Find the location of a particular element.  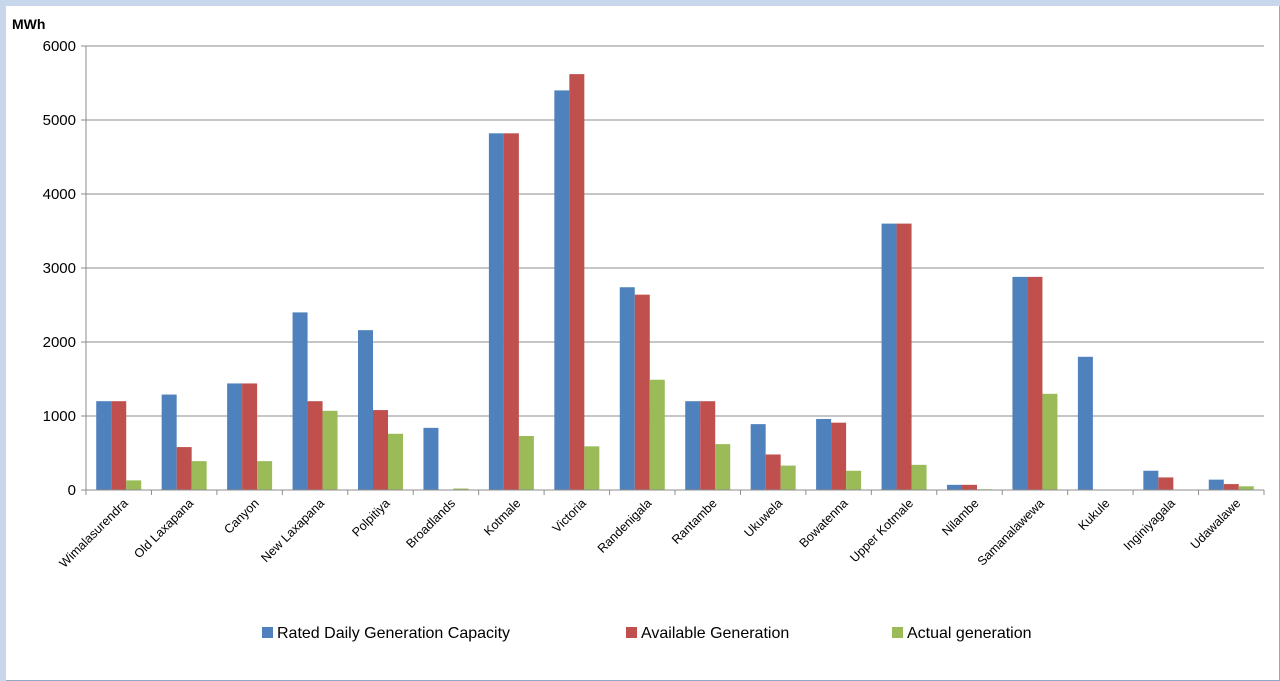

x-category-label: Samanalawewa is located at coordinates (1011, 532).